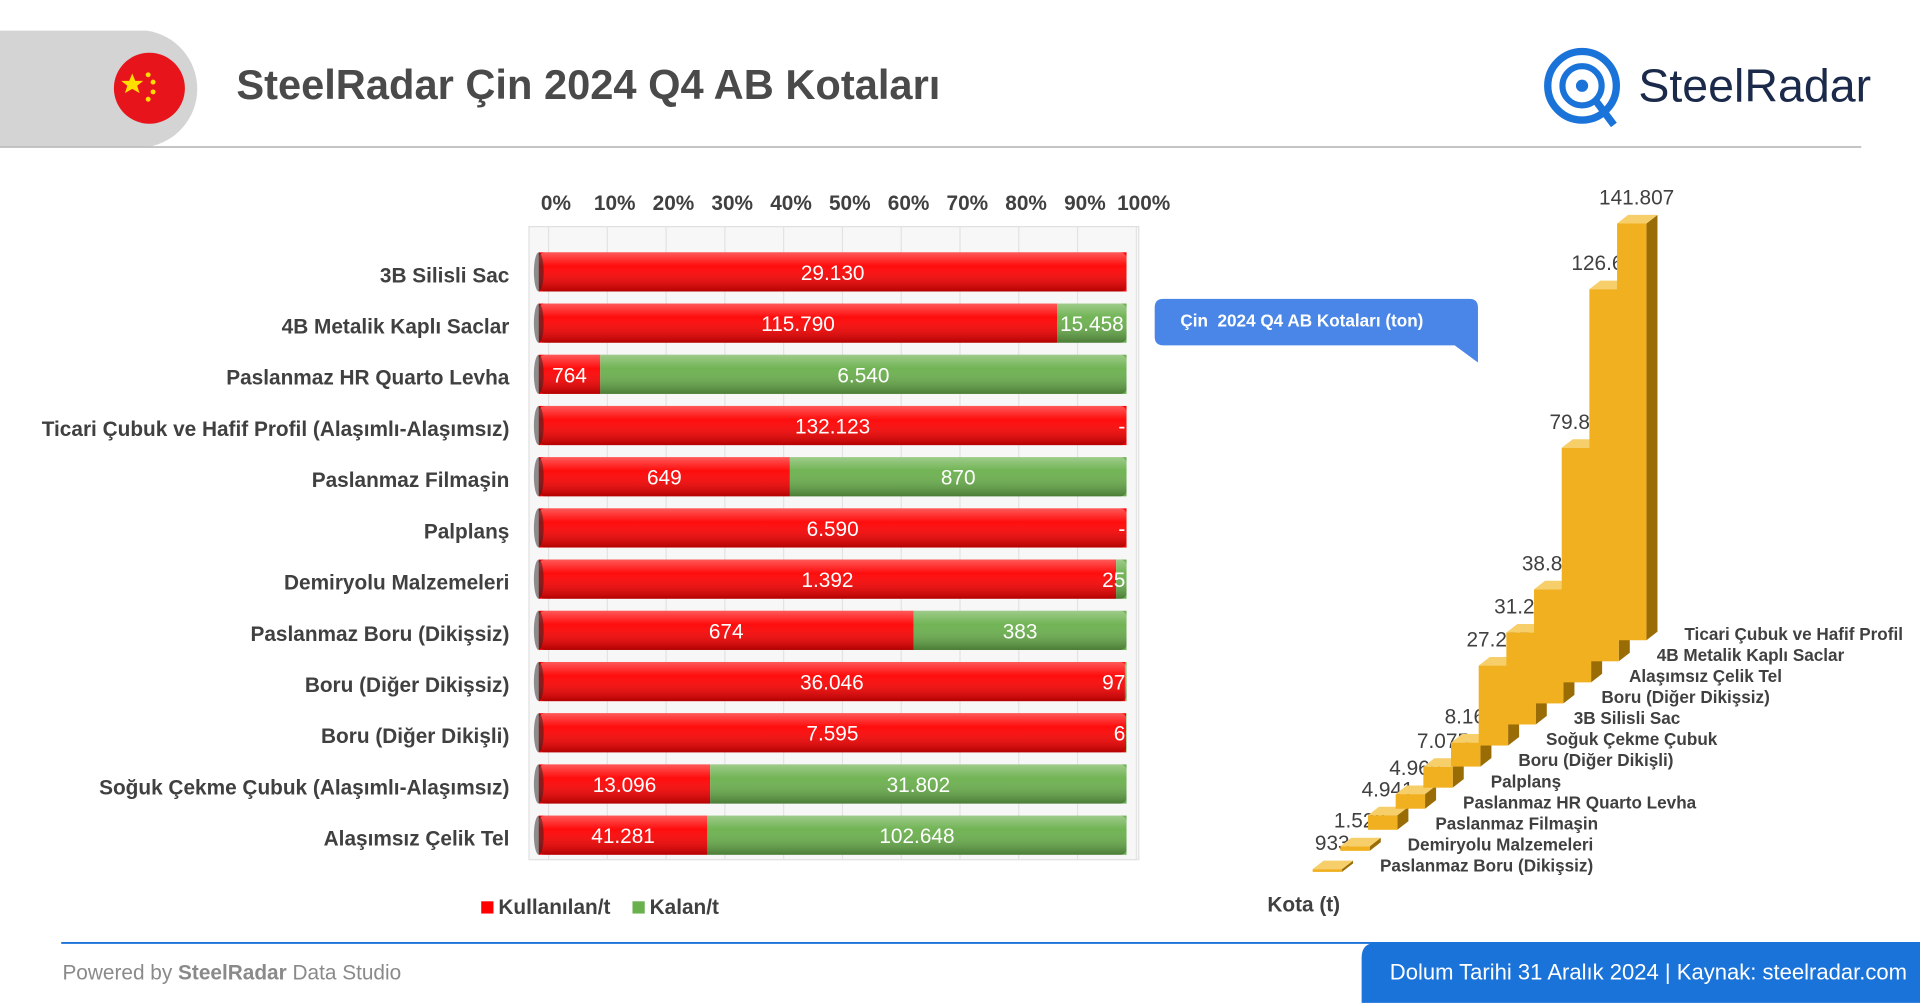 The height and width of the screenshot is (1003, 1920). I want to click on value-label: 383, so click(1020, 631).